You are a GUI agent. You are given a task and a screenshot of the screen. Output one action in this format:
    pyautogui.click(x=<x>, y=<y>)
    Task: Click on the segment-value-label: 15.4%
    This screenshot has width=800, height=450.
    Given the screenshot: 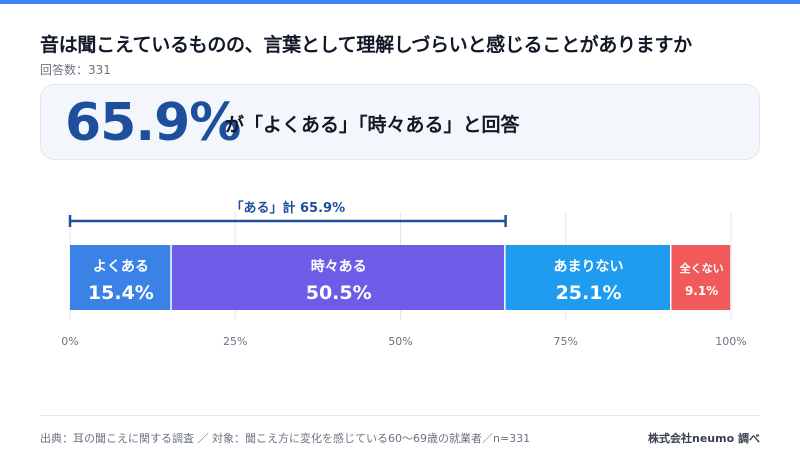 What is the action you would take?
    pyautogui.click(x=121, y=293)
    